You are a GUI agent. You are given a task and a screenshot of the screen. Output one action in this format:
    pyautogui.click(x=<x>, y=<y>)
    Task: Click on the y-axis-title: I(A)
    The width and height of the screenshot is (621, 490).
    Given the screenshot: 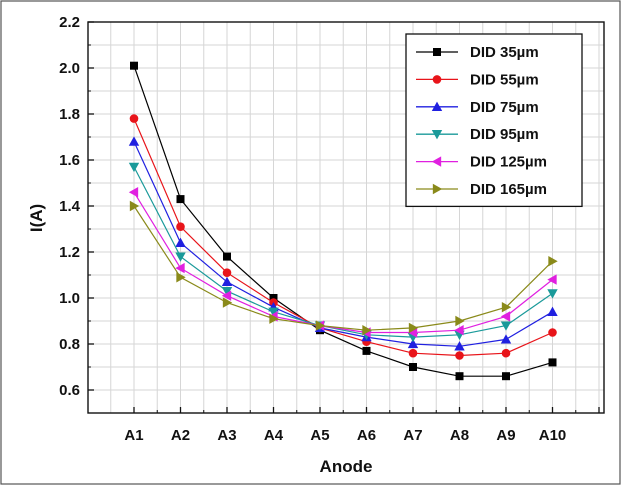 What is the action you would take?
    pyautogui.click(x=36, y=218)
    